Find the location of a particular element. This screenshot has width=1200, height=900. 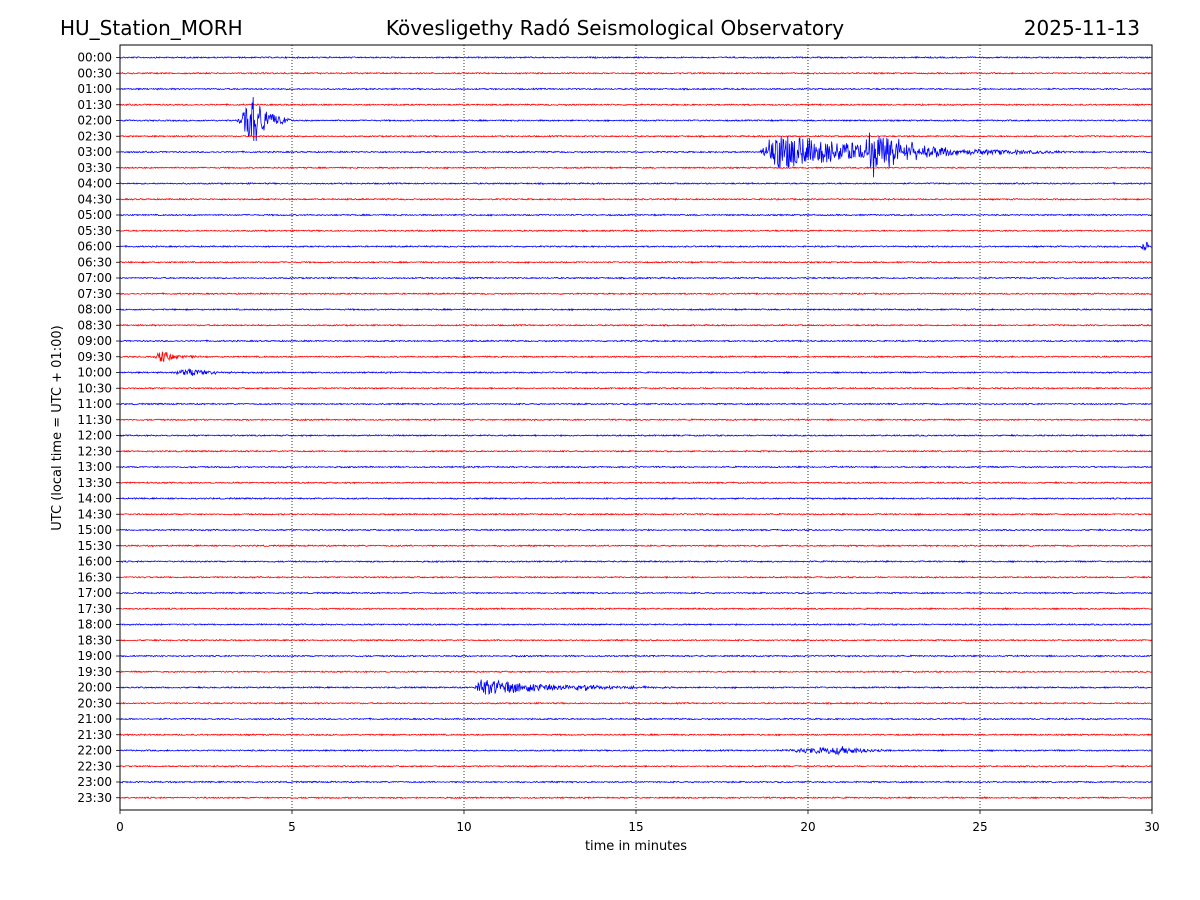

x-tick-label: 0 is located at coordinates (120, 827).